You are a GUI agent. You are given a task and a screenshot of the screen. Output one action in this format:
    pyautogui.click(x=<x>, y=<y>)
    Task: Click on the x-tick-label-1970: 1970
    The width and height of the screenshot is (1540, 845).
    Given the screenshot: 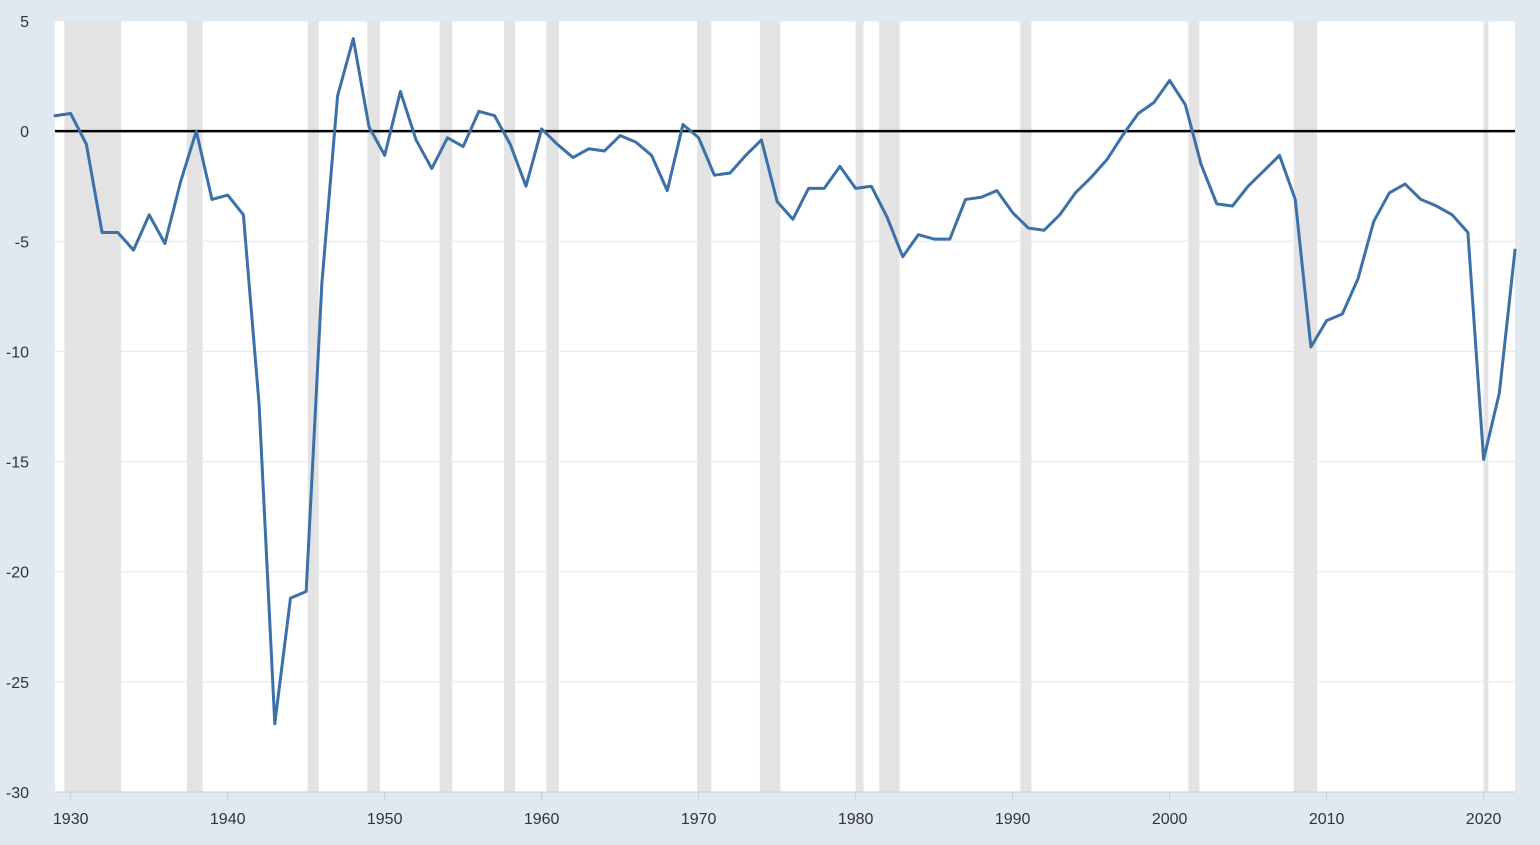 What is the action you would take?
    pyautogui.click(x=699, y=819)
    